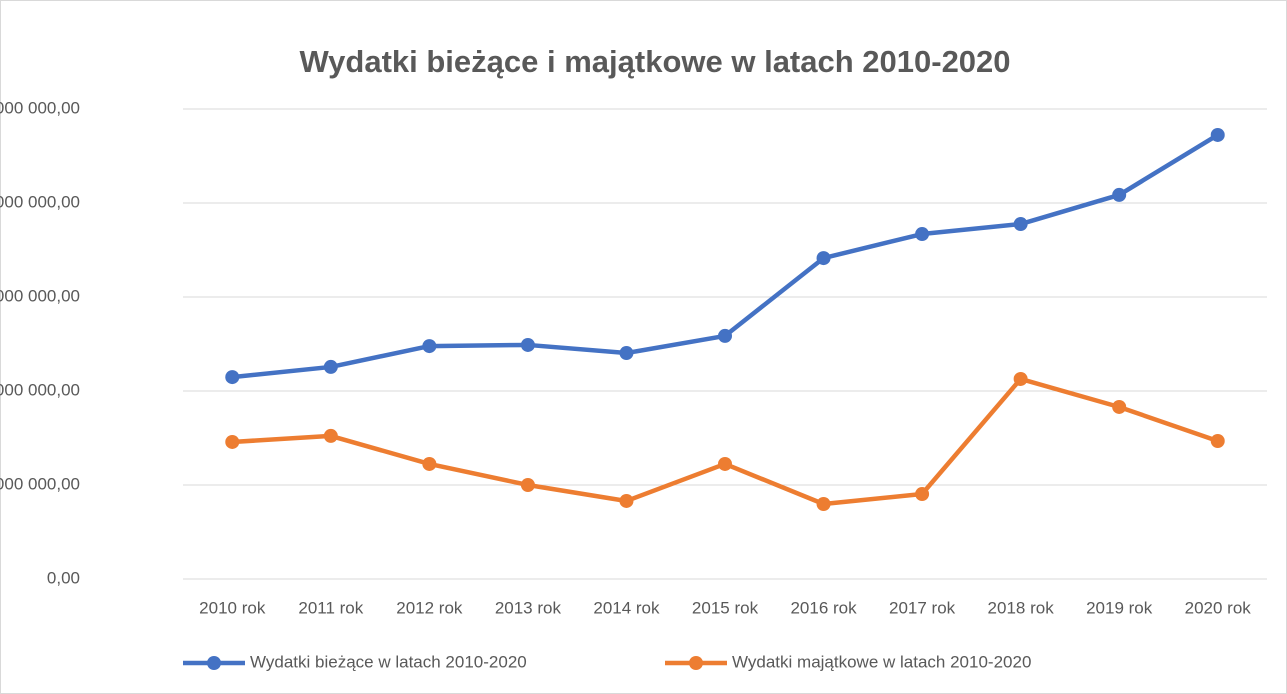 This screenshot has height=694, width=1287. What do you see at coordinates (823, 607) in the screenshot?
I see `x-tick-label: 2016 rok` at bounding box center [823, 607].